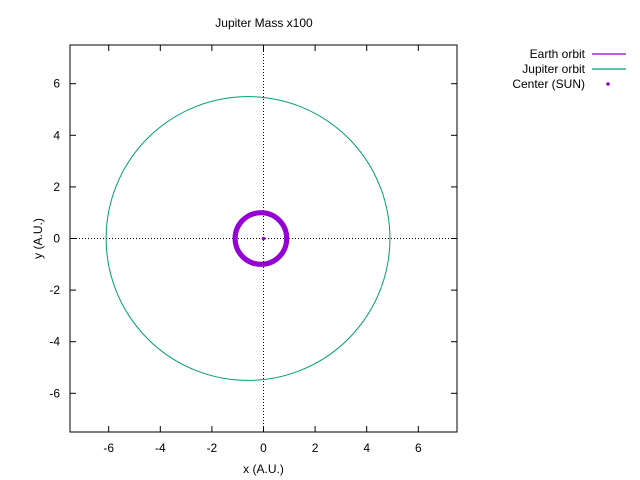 This screenshot has height=480, width=640. What do you see at coordinates (263, 448) in the screenshot?
I see `x-tick-label: 0` at bounding box center [263, 448].